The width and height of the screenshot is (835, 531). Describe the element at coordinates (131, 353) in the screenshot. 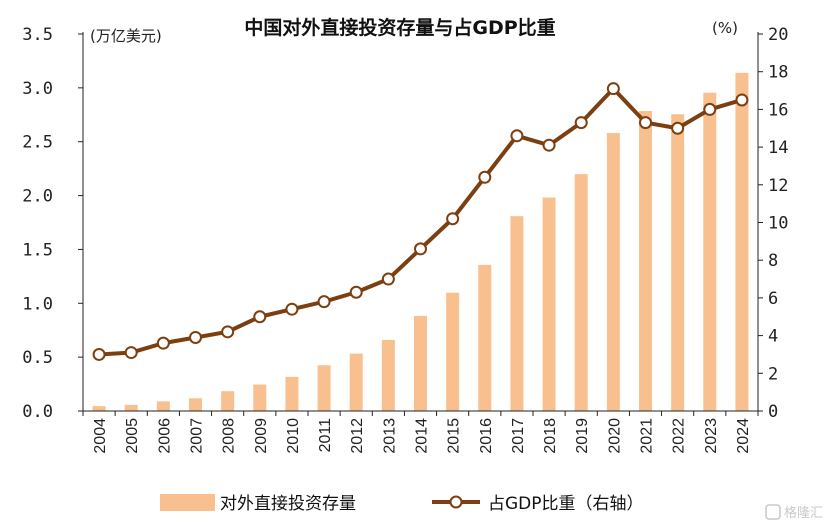

I see `line-point-2005` at that location.